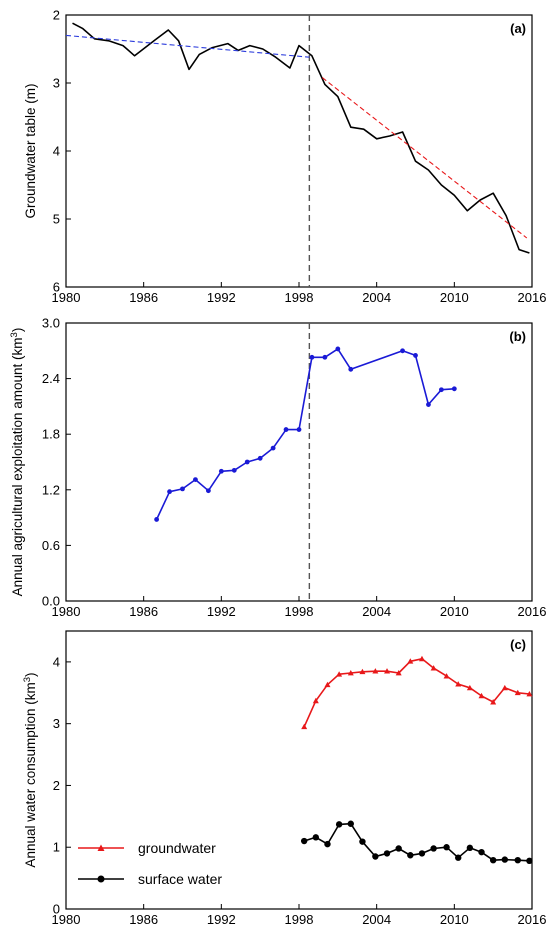 The width and height of the screenshot is (556, 938). I want to click on y-tick-label: 5, so click(56, 219).